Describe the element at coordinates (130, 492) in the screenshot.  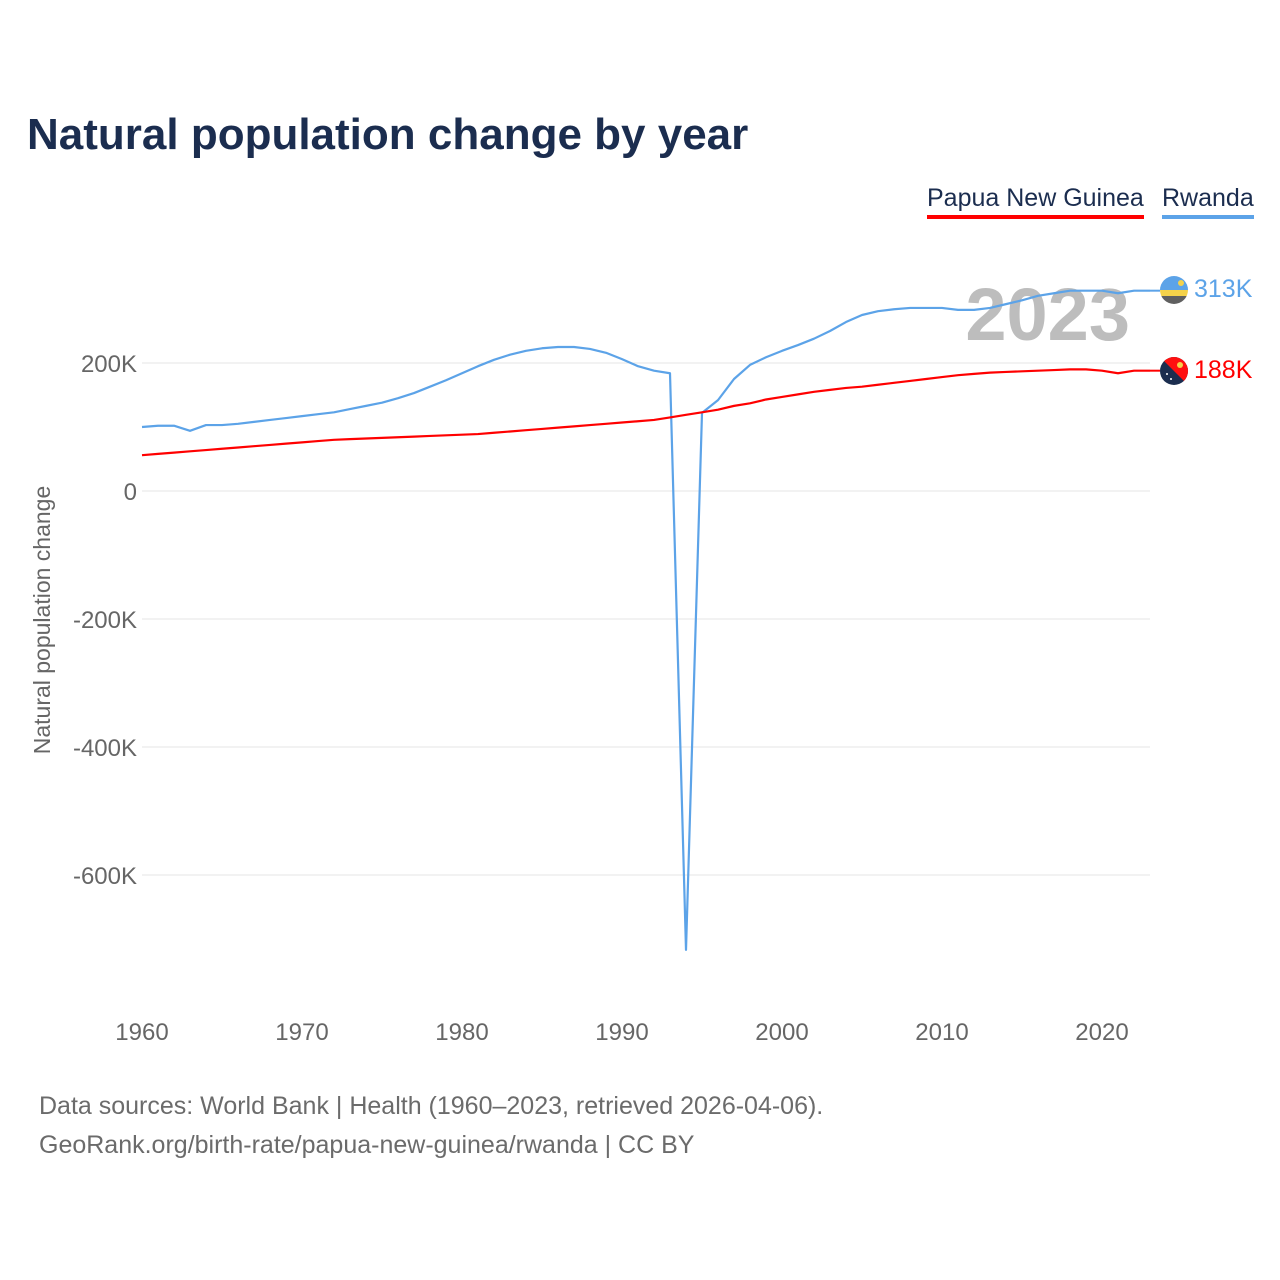
I see `y-tick-label: 0` at that location.